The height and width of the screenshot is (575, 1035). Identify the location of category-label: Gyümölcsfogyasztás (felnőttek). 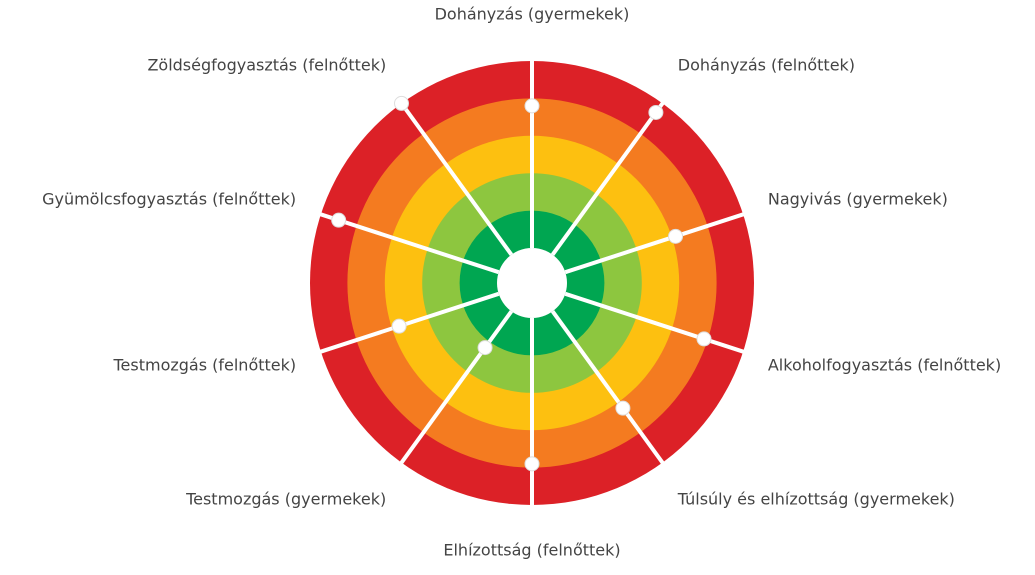
(169, 199).